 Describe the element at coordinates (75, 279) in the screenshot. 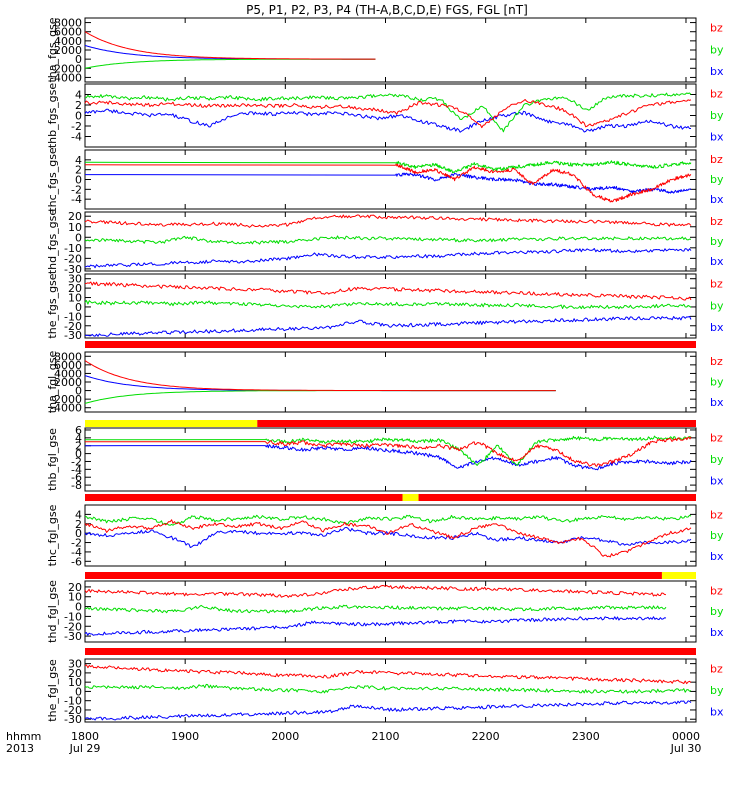

I see `y-tick-label: 30` at that location.